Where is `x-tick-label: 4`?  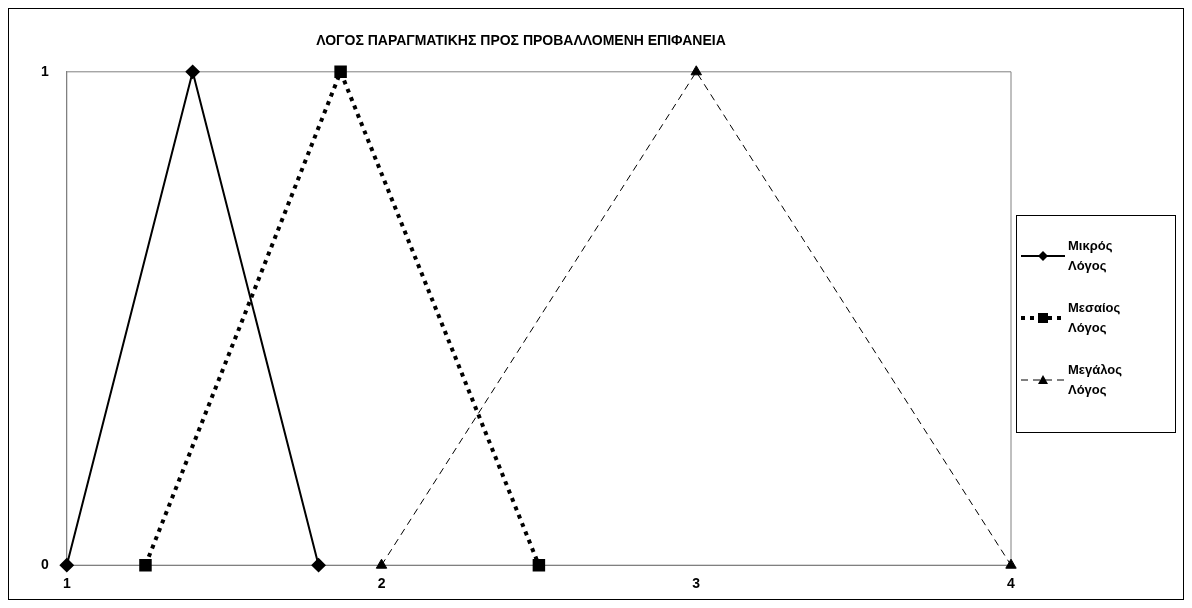 x-tick-label: 4 is located at coordinates (1011, 583).